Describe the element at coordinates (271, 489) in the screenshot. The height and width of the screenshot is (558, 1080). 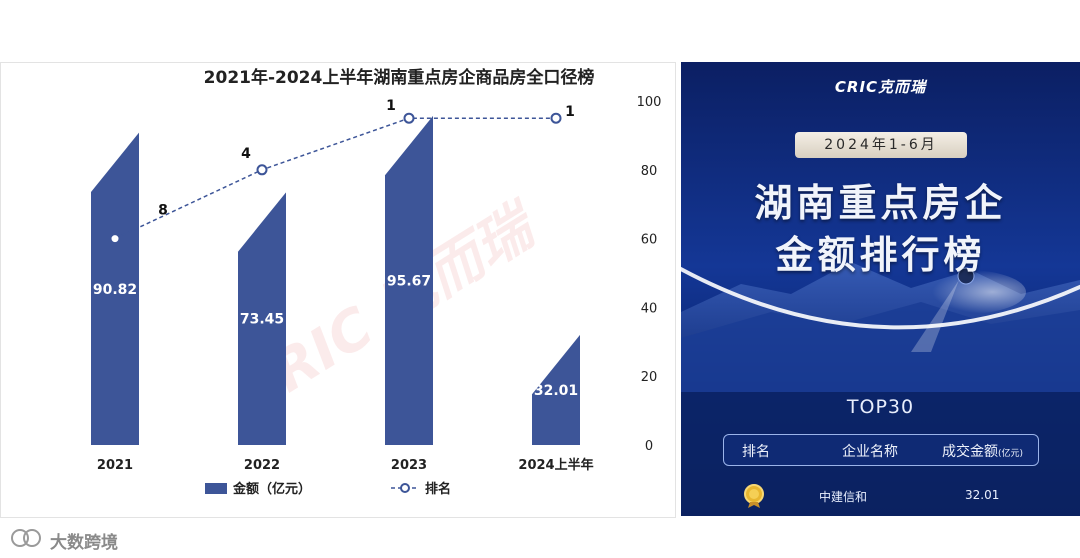
I see `legend-bar-label: 金额（亿元）` at that location.